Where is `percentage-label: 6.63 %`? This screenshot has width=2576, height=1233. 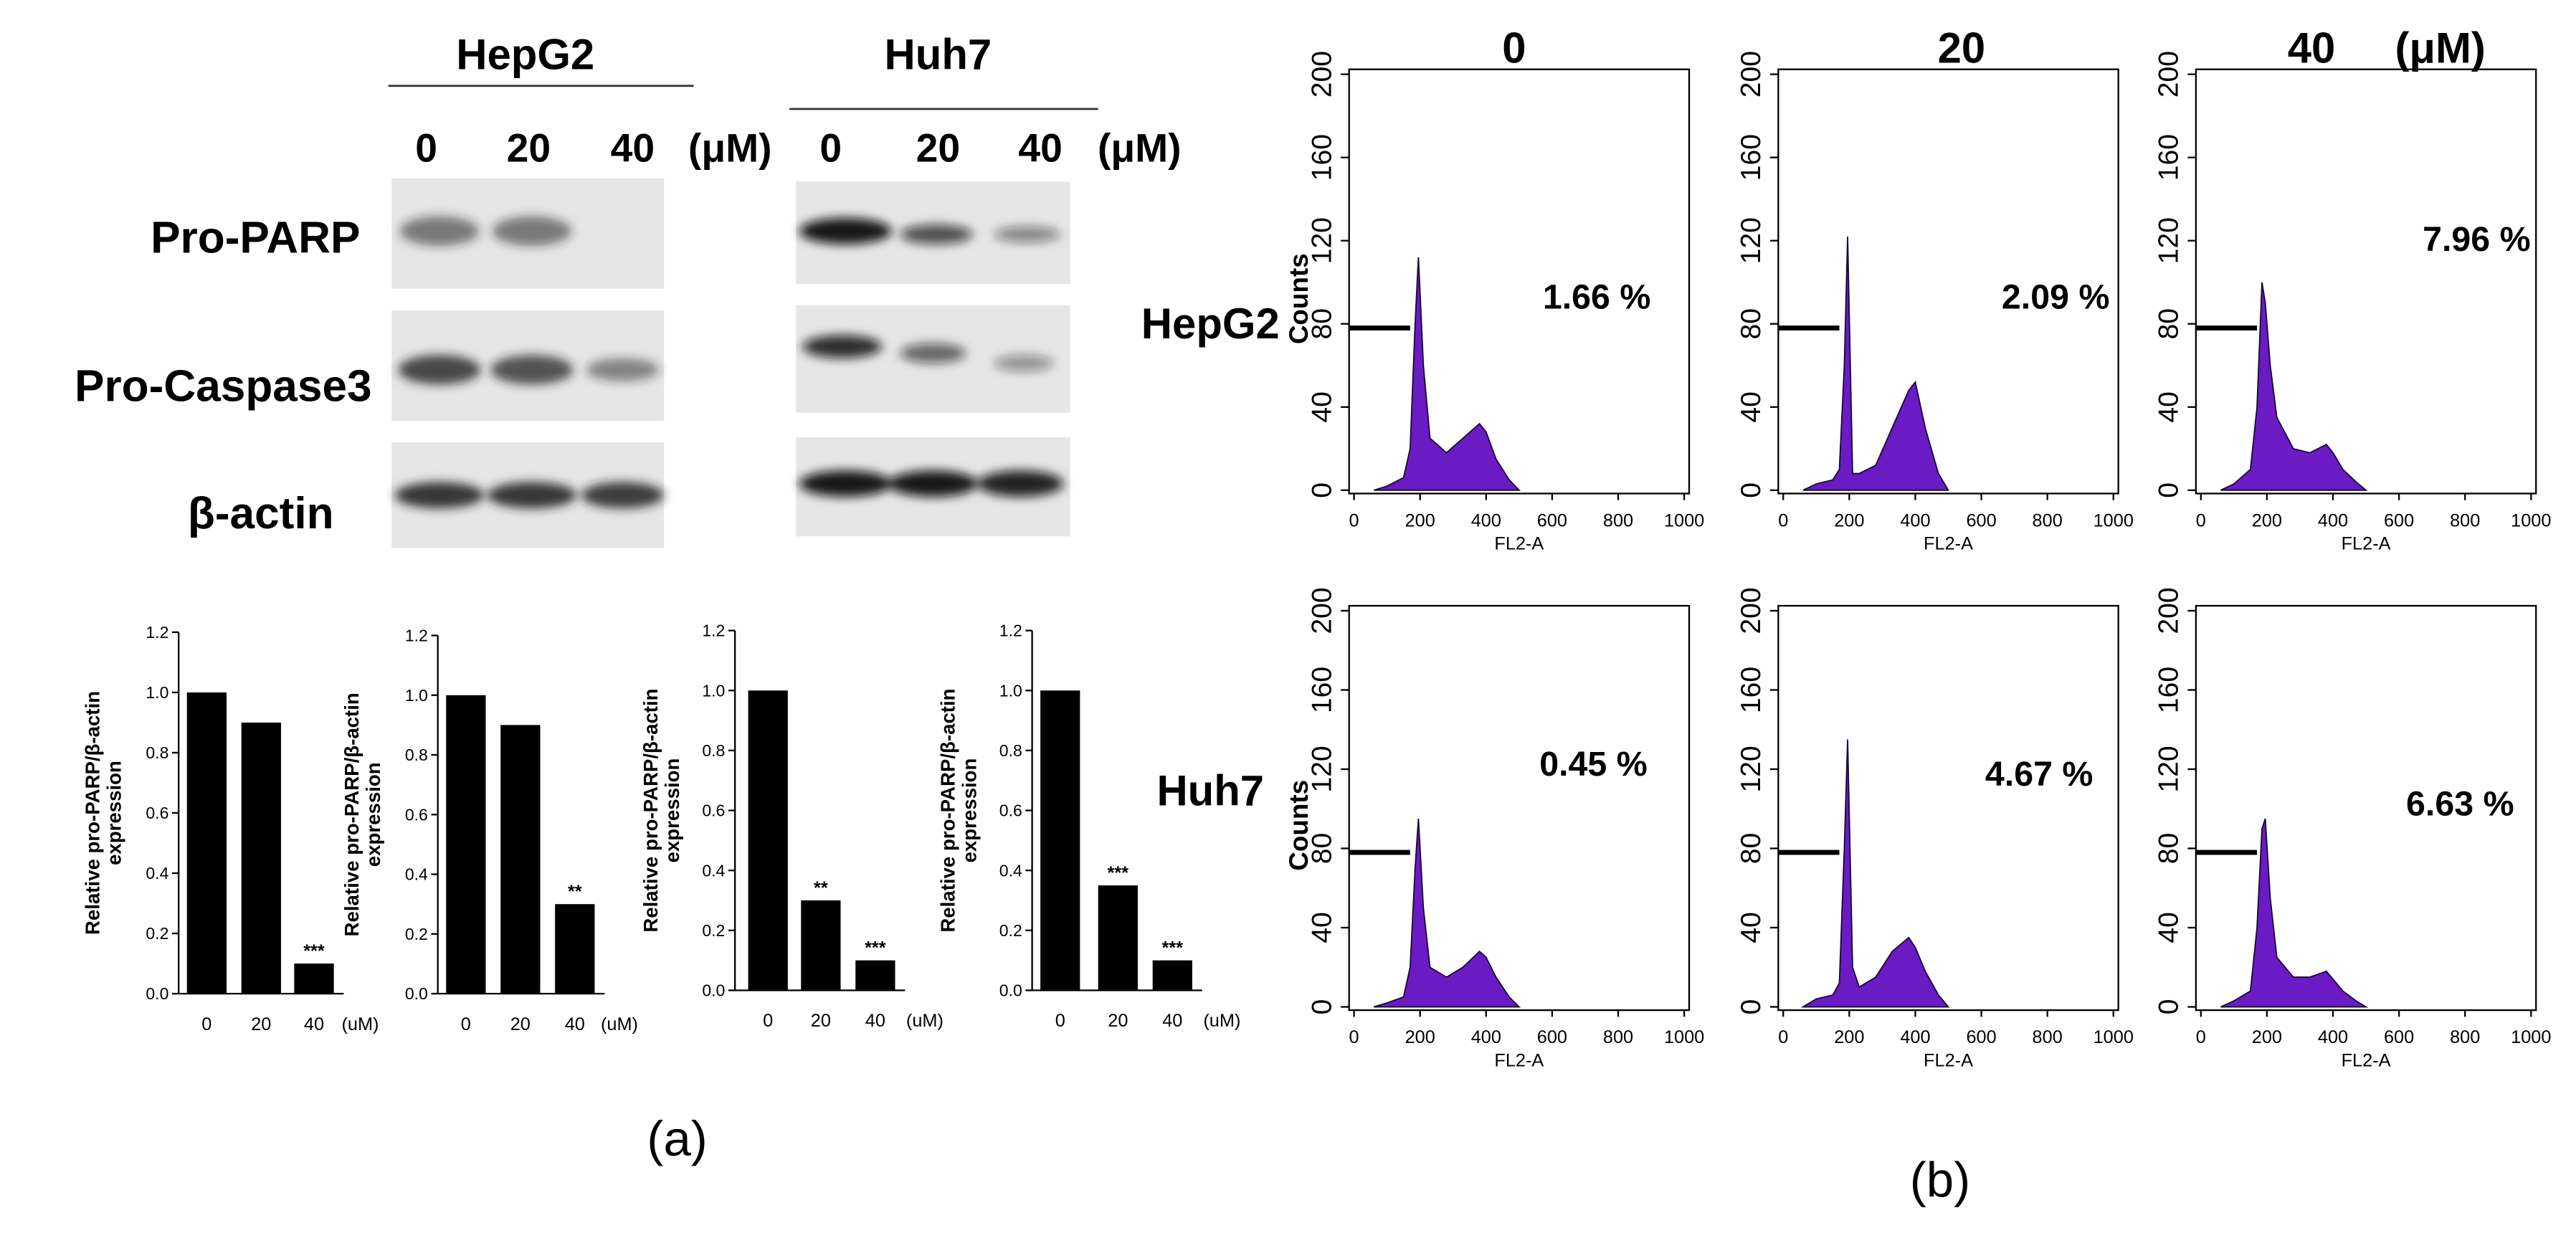 percentage-label: 6.63 % is located at coordinates (2460, 803).